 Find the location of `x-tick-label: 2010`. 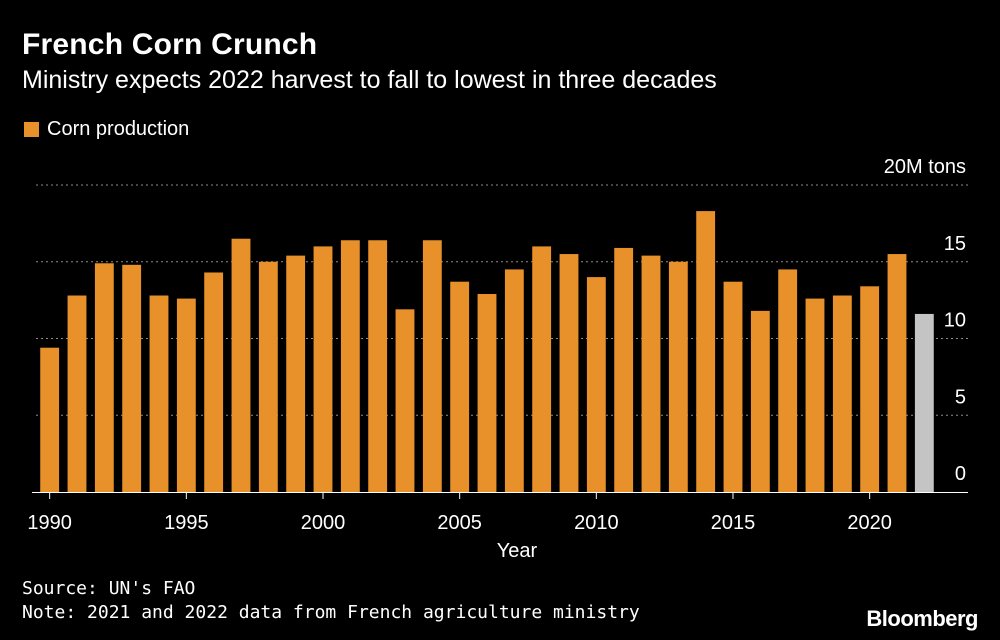

x-tick-label: 2010 is located at coordinates (596, 523).